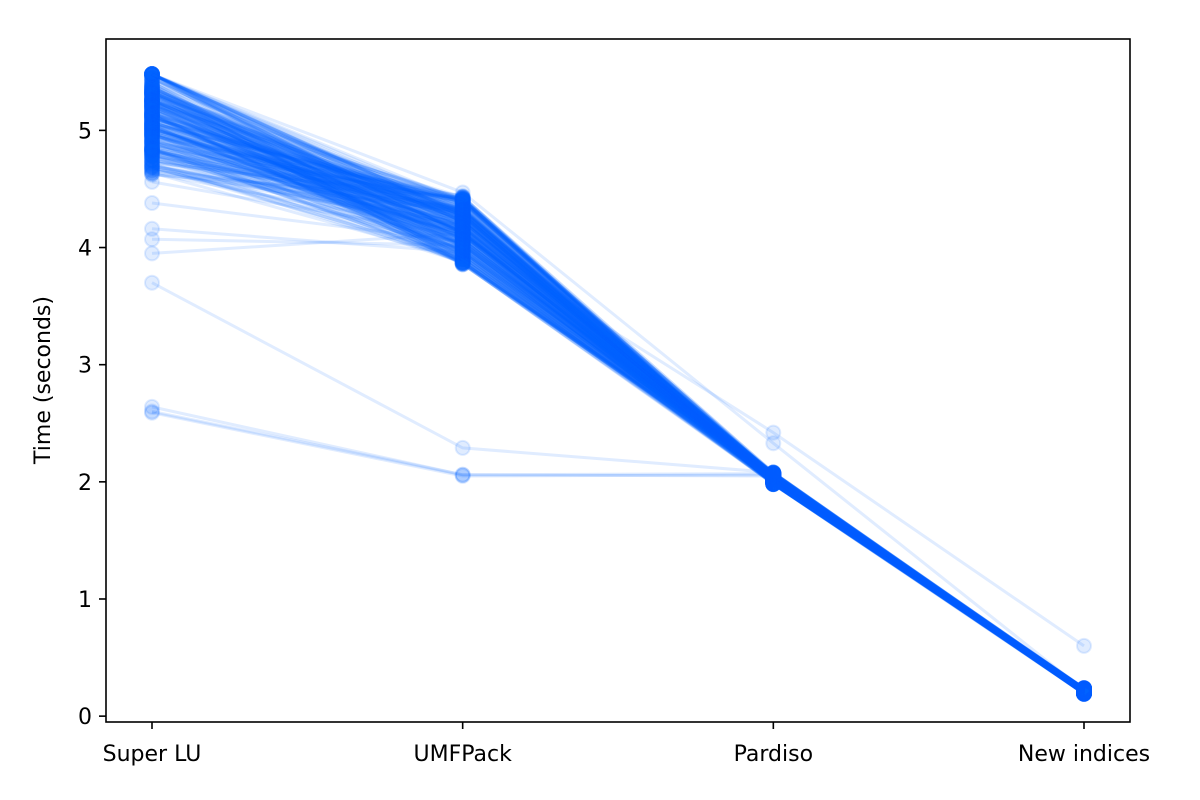 Image resolution: width=1200 pixels, height=800 pixels. Describe the element at coordinates (85, 131) in the screenshot. I see `y-tick-label: 5` at that location.